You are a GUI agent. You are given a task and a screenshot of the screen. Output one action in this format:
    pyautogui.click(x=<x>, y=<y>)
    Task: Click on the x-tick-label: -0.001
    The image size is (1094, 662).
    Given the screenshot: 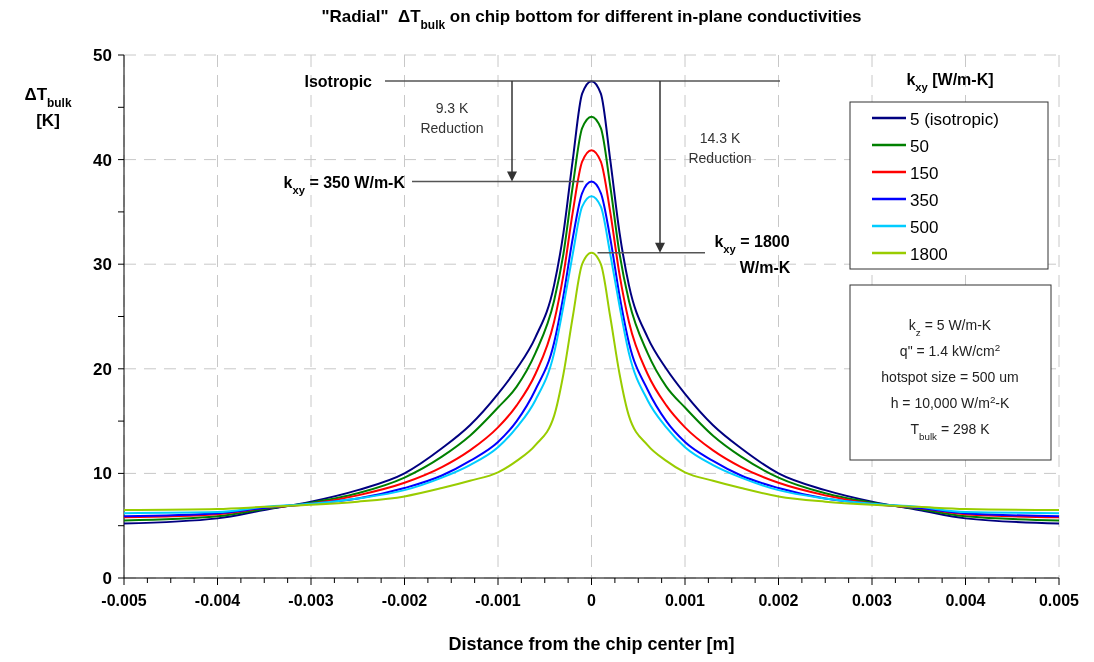 What is the action you would take?
    pyautogui.click(x=498, y=600)
    